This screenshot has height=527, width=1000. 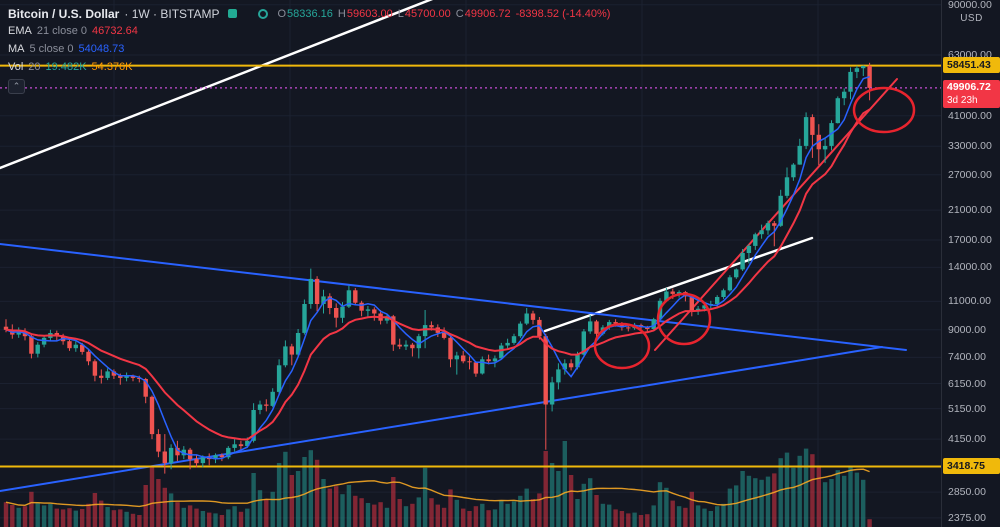 I want to click on price-tick-label: 5150.00, so click(x=967, y=408).